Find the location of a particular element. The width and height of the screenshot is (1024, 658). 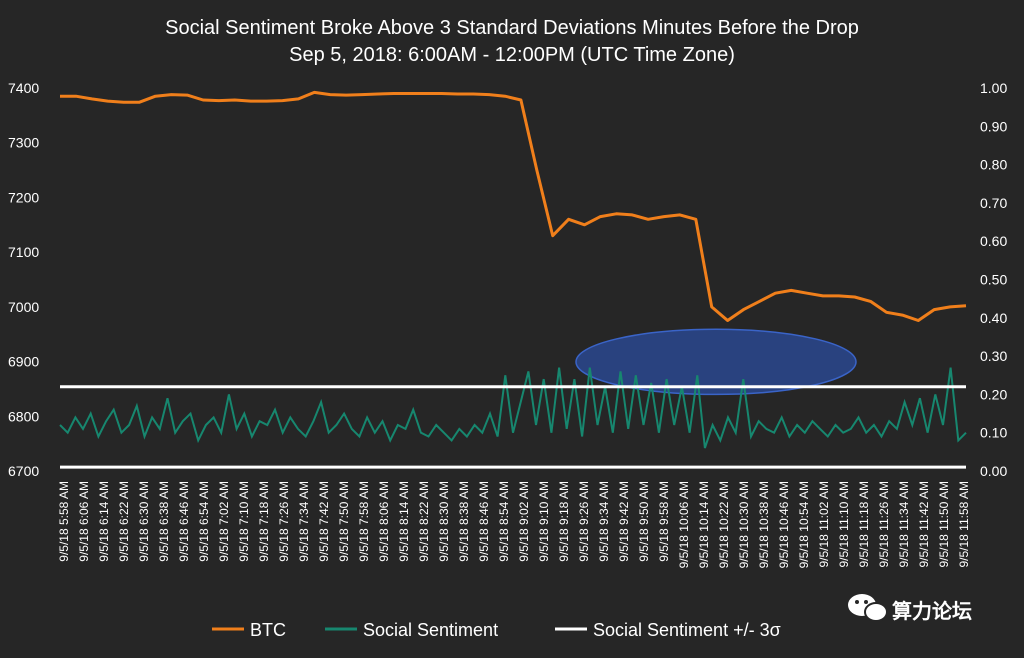

series-social-sentiment-line is located at coordinates (513, 408).